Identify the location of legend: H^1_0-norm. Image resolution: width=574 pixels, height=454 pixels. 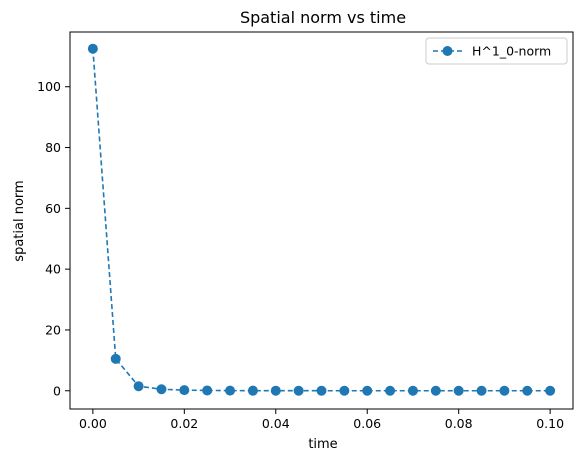
(496, 51).